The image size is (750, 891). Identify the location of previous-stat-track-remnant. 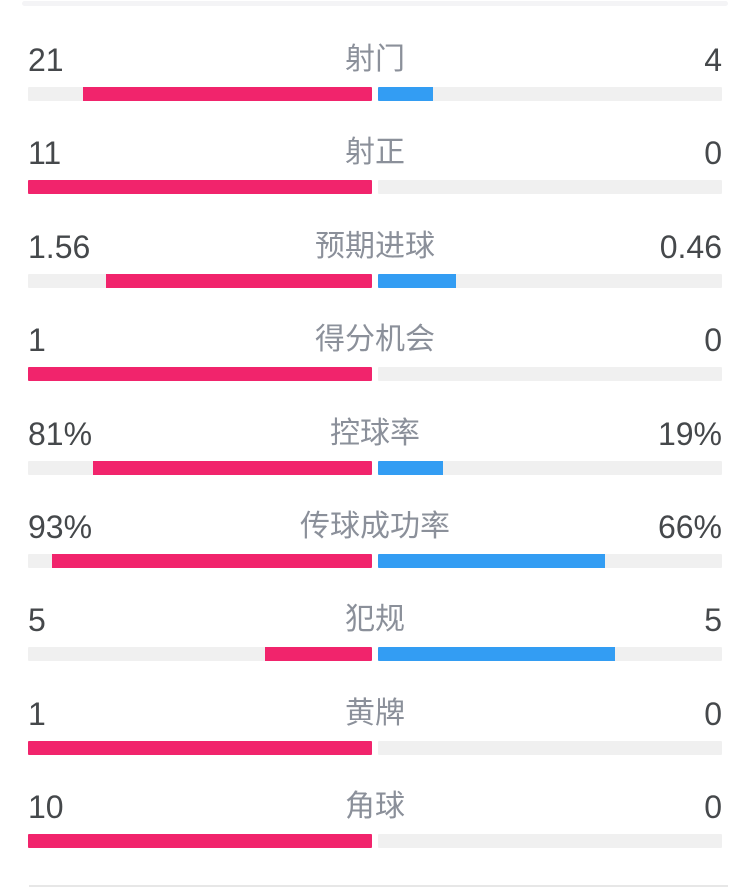
(375, 3).